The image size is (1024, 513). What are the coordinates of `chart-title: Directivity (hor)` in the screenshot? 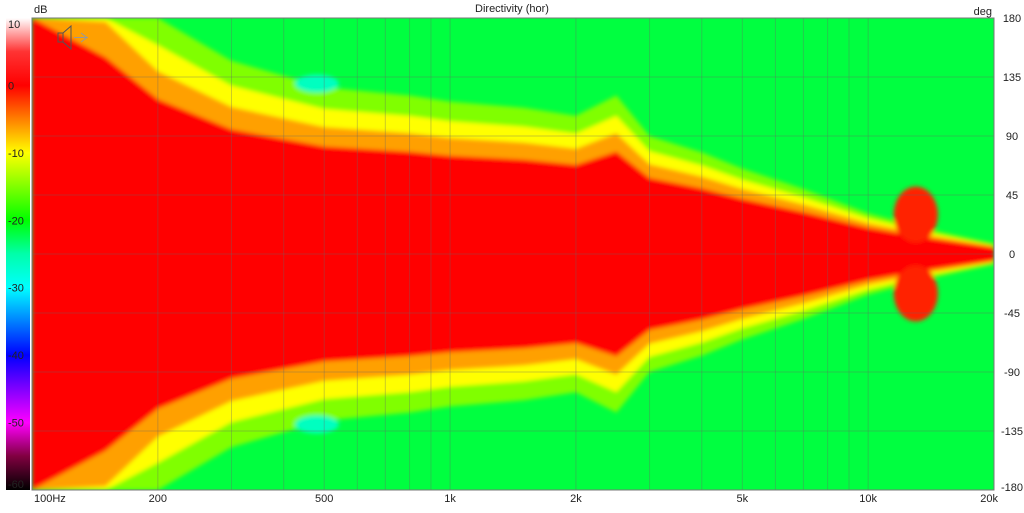 It's located at (512, 9).